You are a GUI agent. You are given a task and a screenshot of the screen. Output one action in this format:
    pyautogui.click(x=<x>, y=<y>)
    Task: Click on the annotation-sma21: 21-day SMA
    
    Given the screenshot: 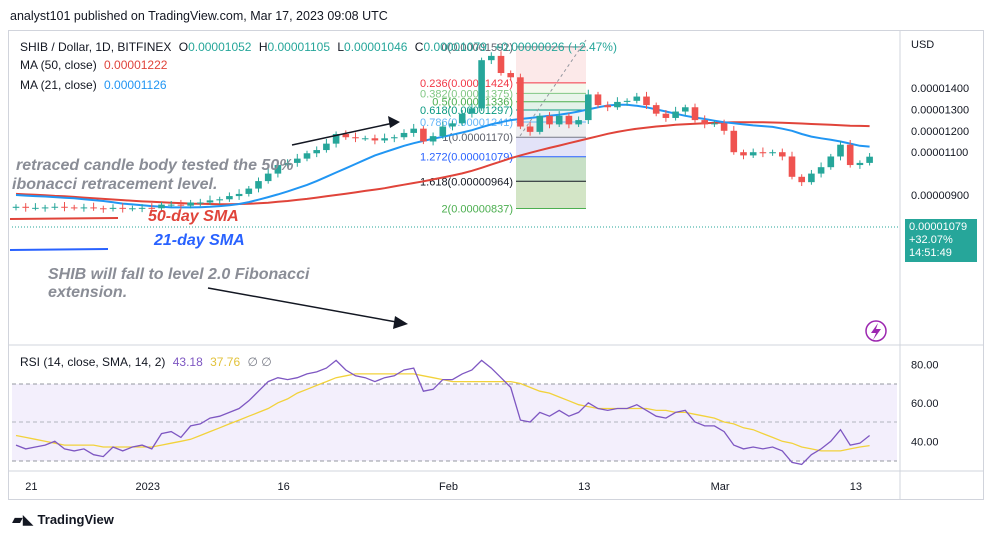 What is the action you would take?
    pyautogui.click(x=199, y=240)
    